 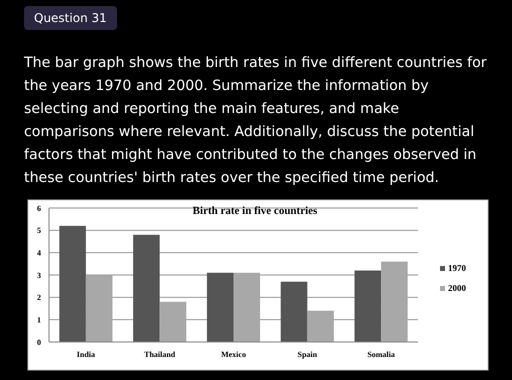 I want to click on legend-label: 1970, so click(x=457, y=268).